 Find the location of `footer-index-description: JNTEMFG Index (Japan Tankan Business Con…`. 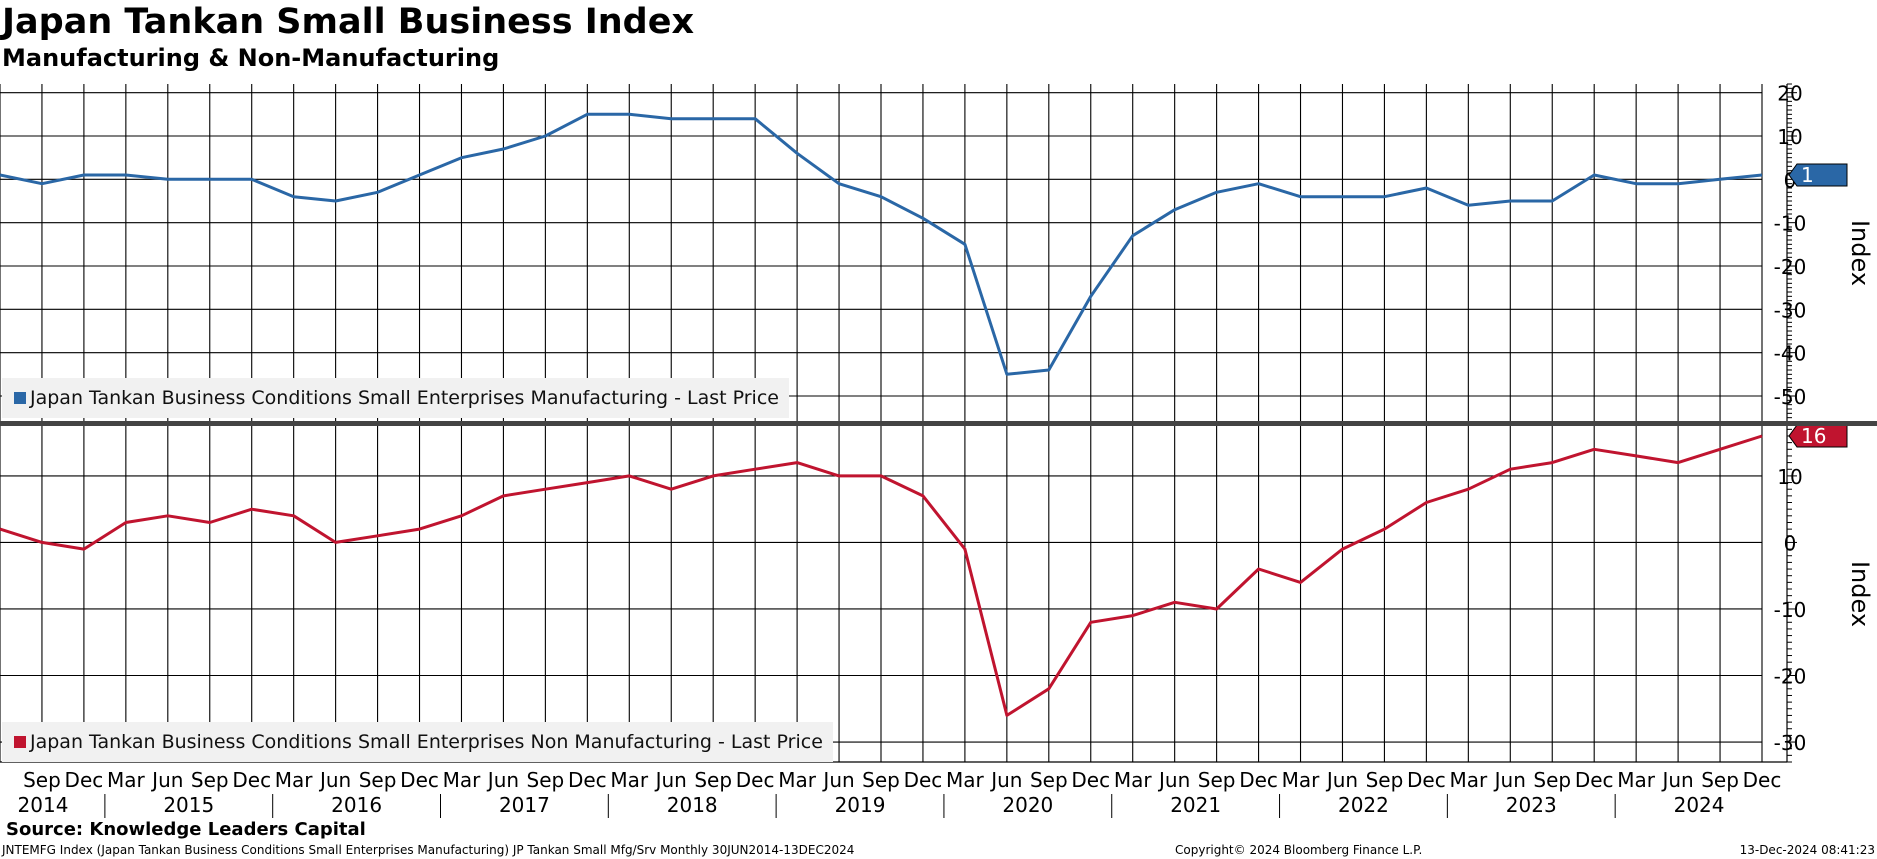

footer-index-description: JNTEMFG Index (Japan Tankan Business Con… is located at coordinates (428, 850).